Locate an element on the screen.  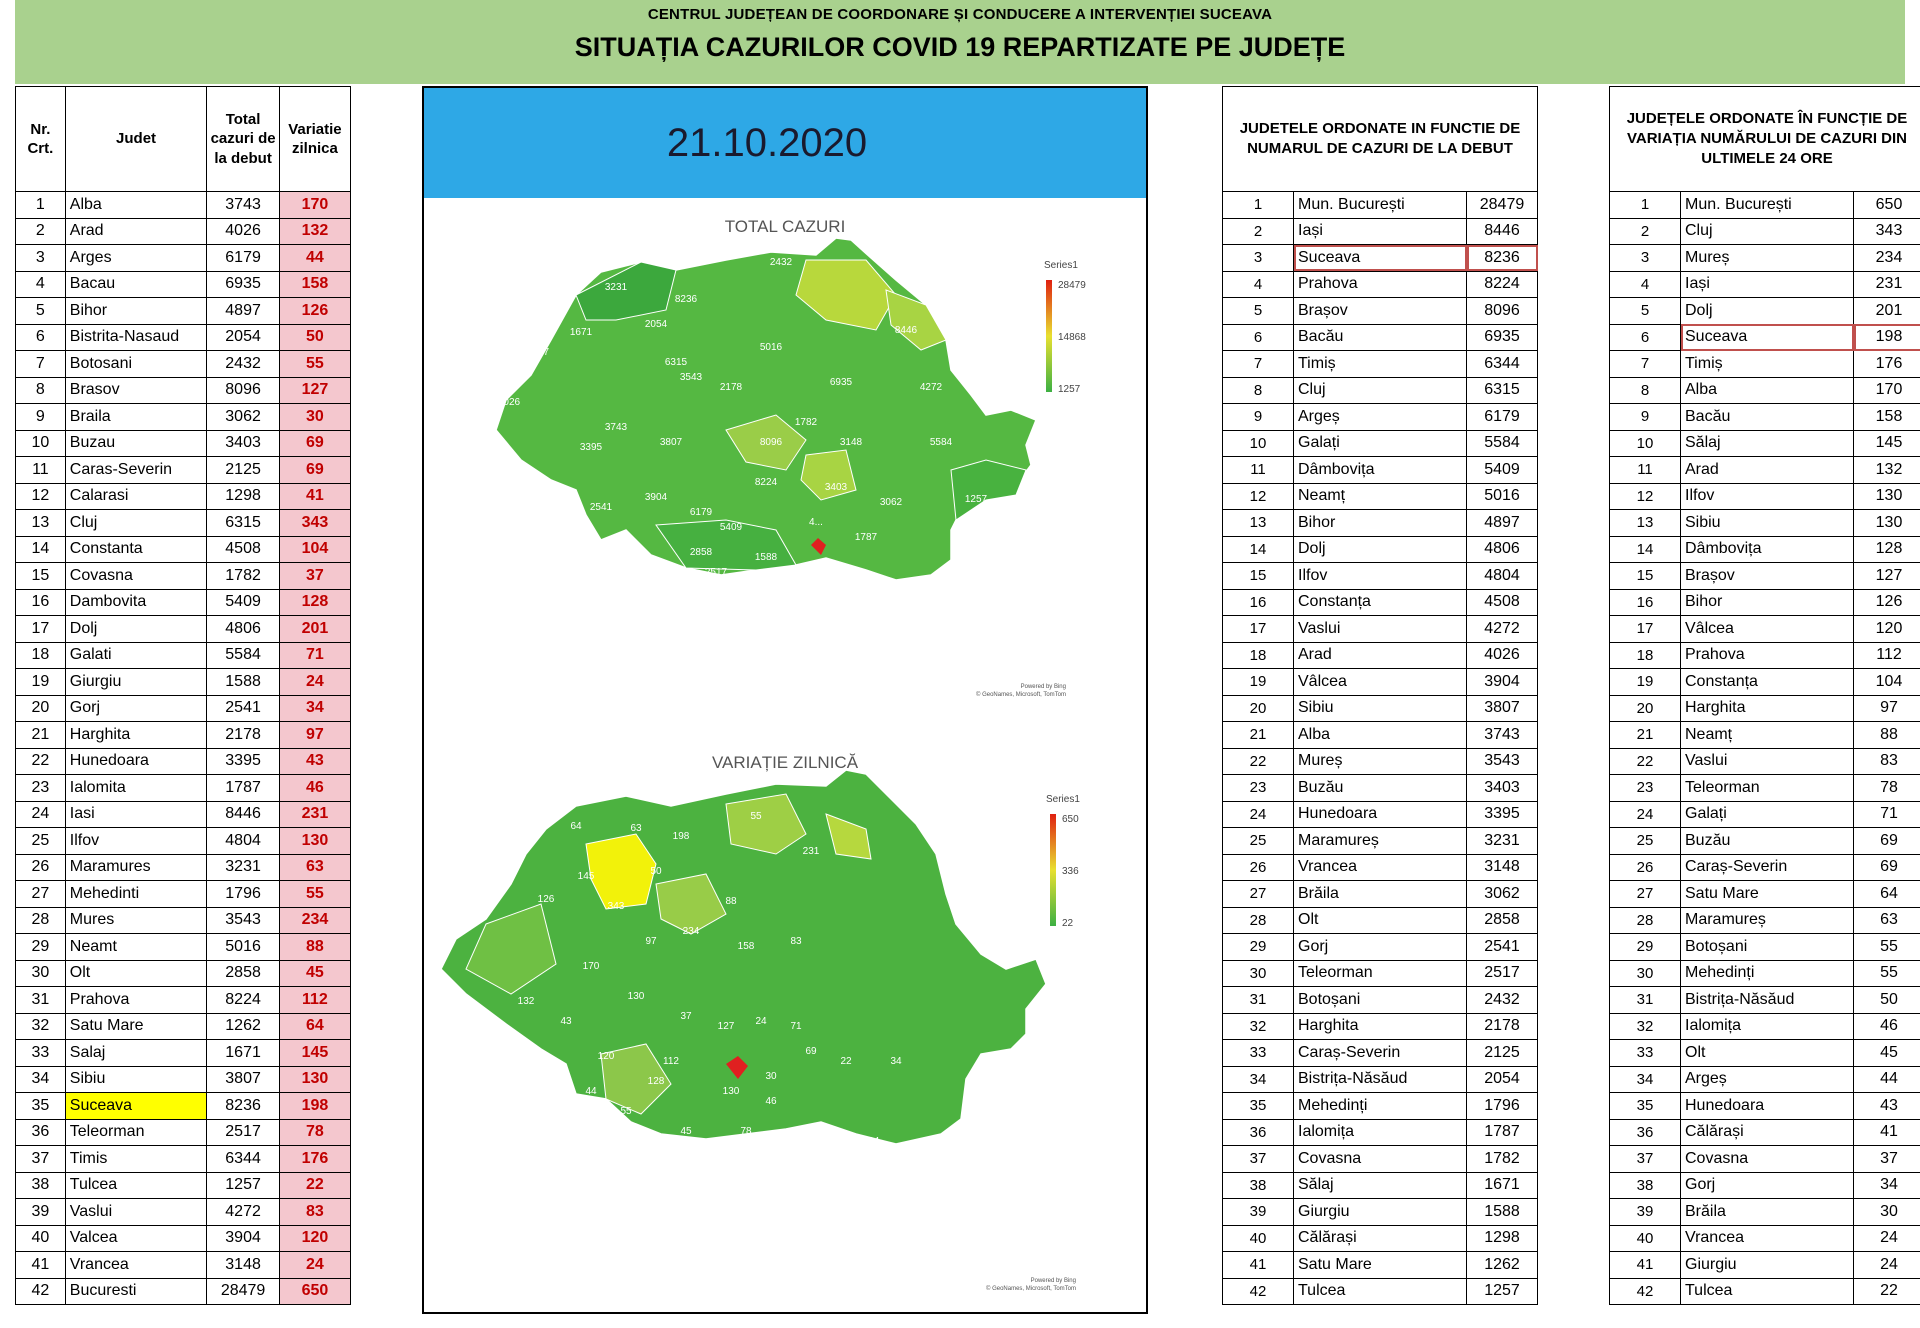
cell-value: 97 is located at coordinates (1886, 708).